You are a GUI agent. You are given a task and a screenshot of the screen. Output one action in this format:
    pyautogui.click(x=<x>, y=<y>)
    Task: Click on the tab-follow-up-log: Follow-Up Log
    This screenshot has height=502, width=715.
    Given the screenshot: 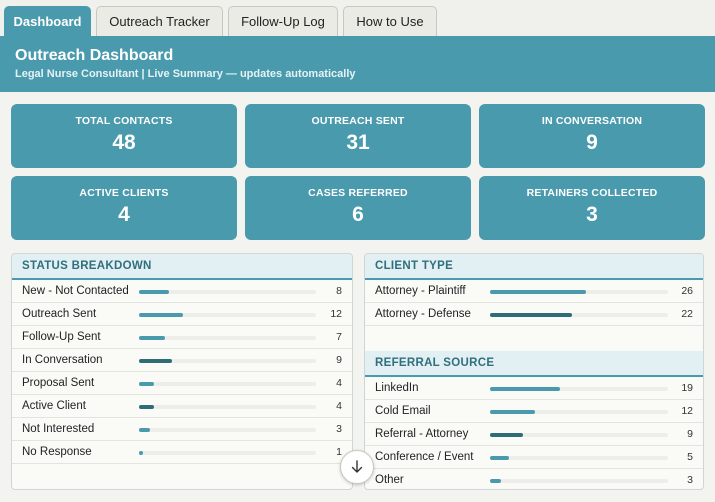 What is the action you would take?
    pyautogui.click(x=283, y=21)
    